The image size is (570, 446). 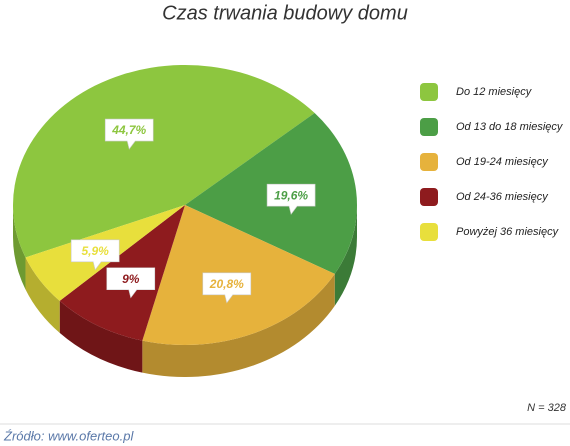 I want to click on legend-label: Od 19-24 miesięcy, so click(x=502, y=162).